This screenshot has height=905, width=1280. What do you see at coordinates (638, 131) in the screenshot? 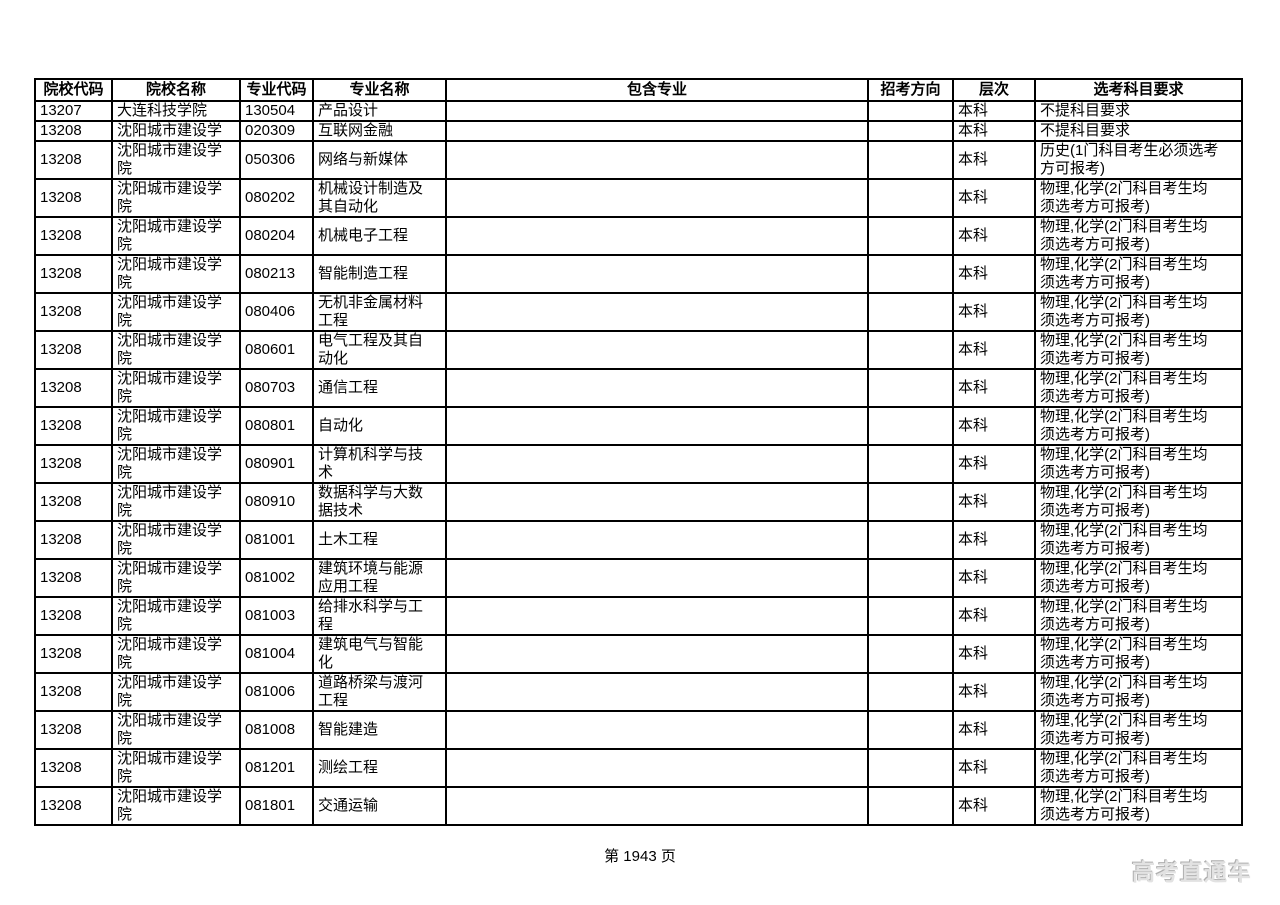
I see `table-row: 13208 沈阳城市建设学 020309 互联网金融 本科 不提科目要求` at bounding box center [638, 131].